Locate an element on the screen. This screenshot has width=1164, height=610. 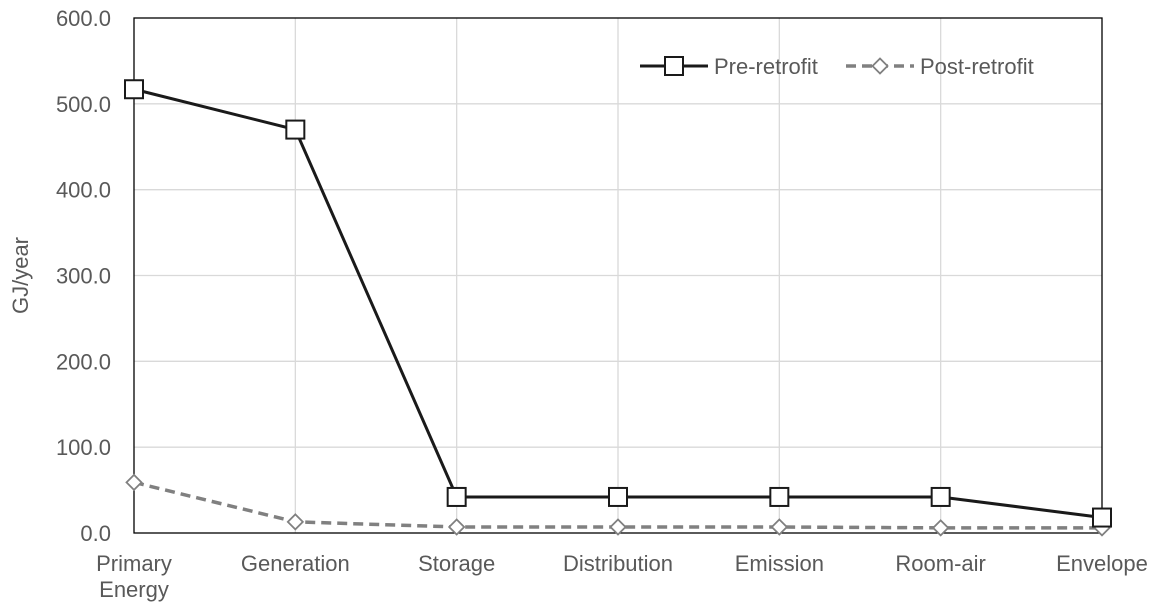
legend-label: Post-retrofit is located at coordinates (977, 66).